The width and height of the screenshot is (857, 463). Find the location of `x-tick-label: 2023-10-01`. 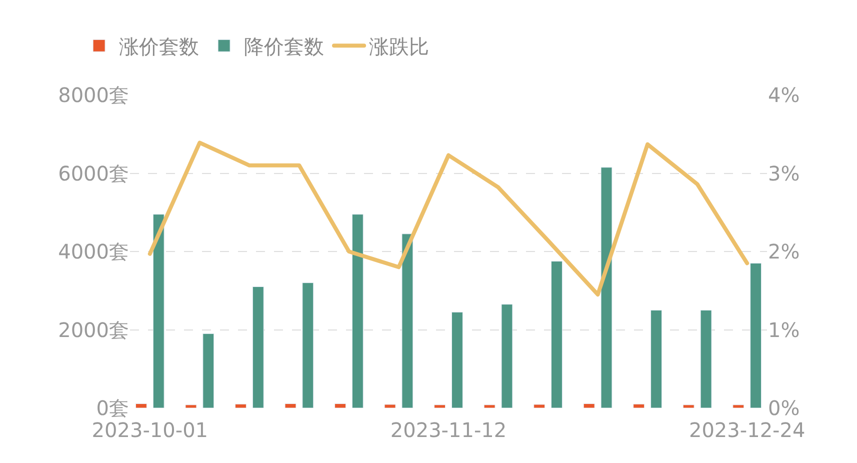

x-tick-label: 2023-10-01 is located at coordinates (150, 430).